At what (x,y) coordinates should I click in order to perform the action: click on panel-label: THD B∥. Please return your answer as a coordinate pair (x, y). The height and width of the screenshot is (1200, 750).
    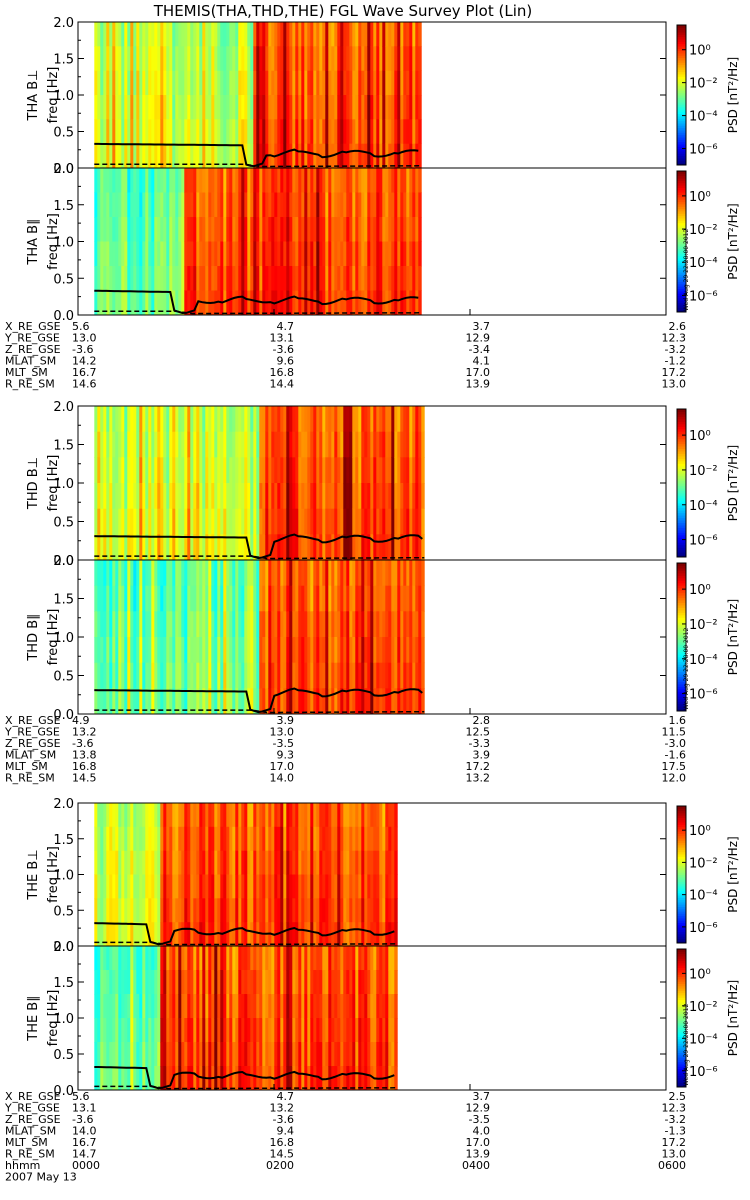
    Looking at the image, I should click on (33, 637).